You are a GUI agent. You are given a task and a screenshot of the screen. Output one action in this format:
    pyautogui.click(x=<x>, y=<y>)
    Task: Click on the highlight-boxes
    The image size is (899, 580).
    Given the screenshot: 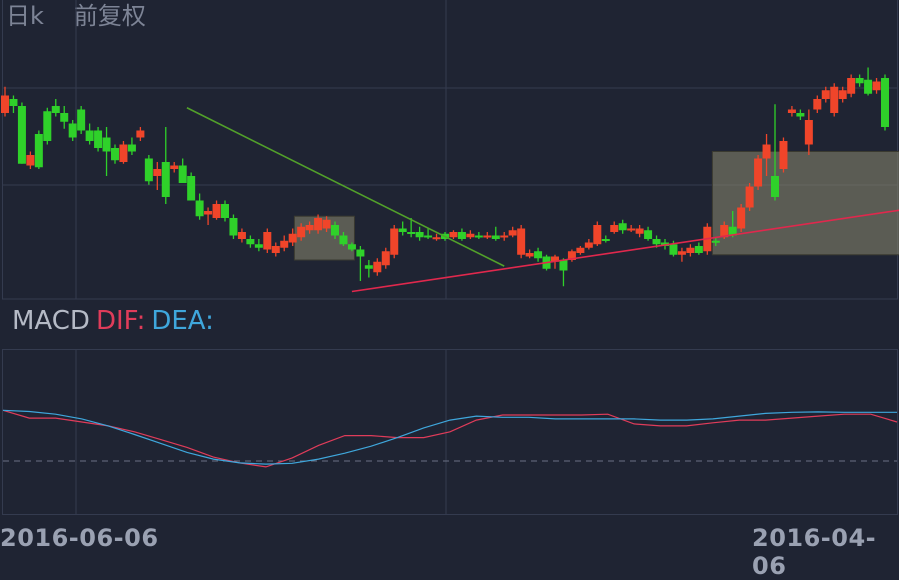 What is the action you would take?
    pyautogui.click(x=596, y=206)
    